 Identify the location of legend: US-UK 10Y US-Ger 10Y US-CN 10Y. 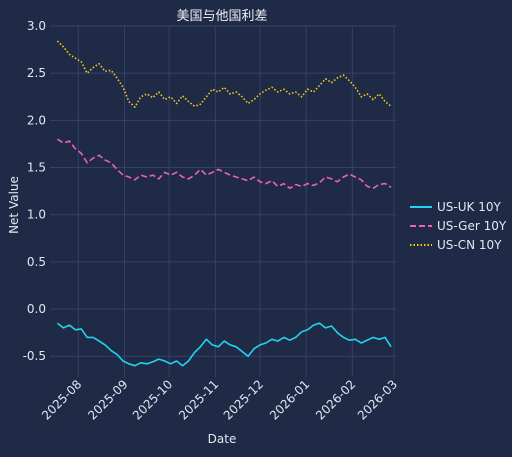
(458, 226).